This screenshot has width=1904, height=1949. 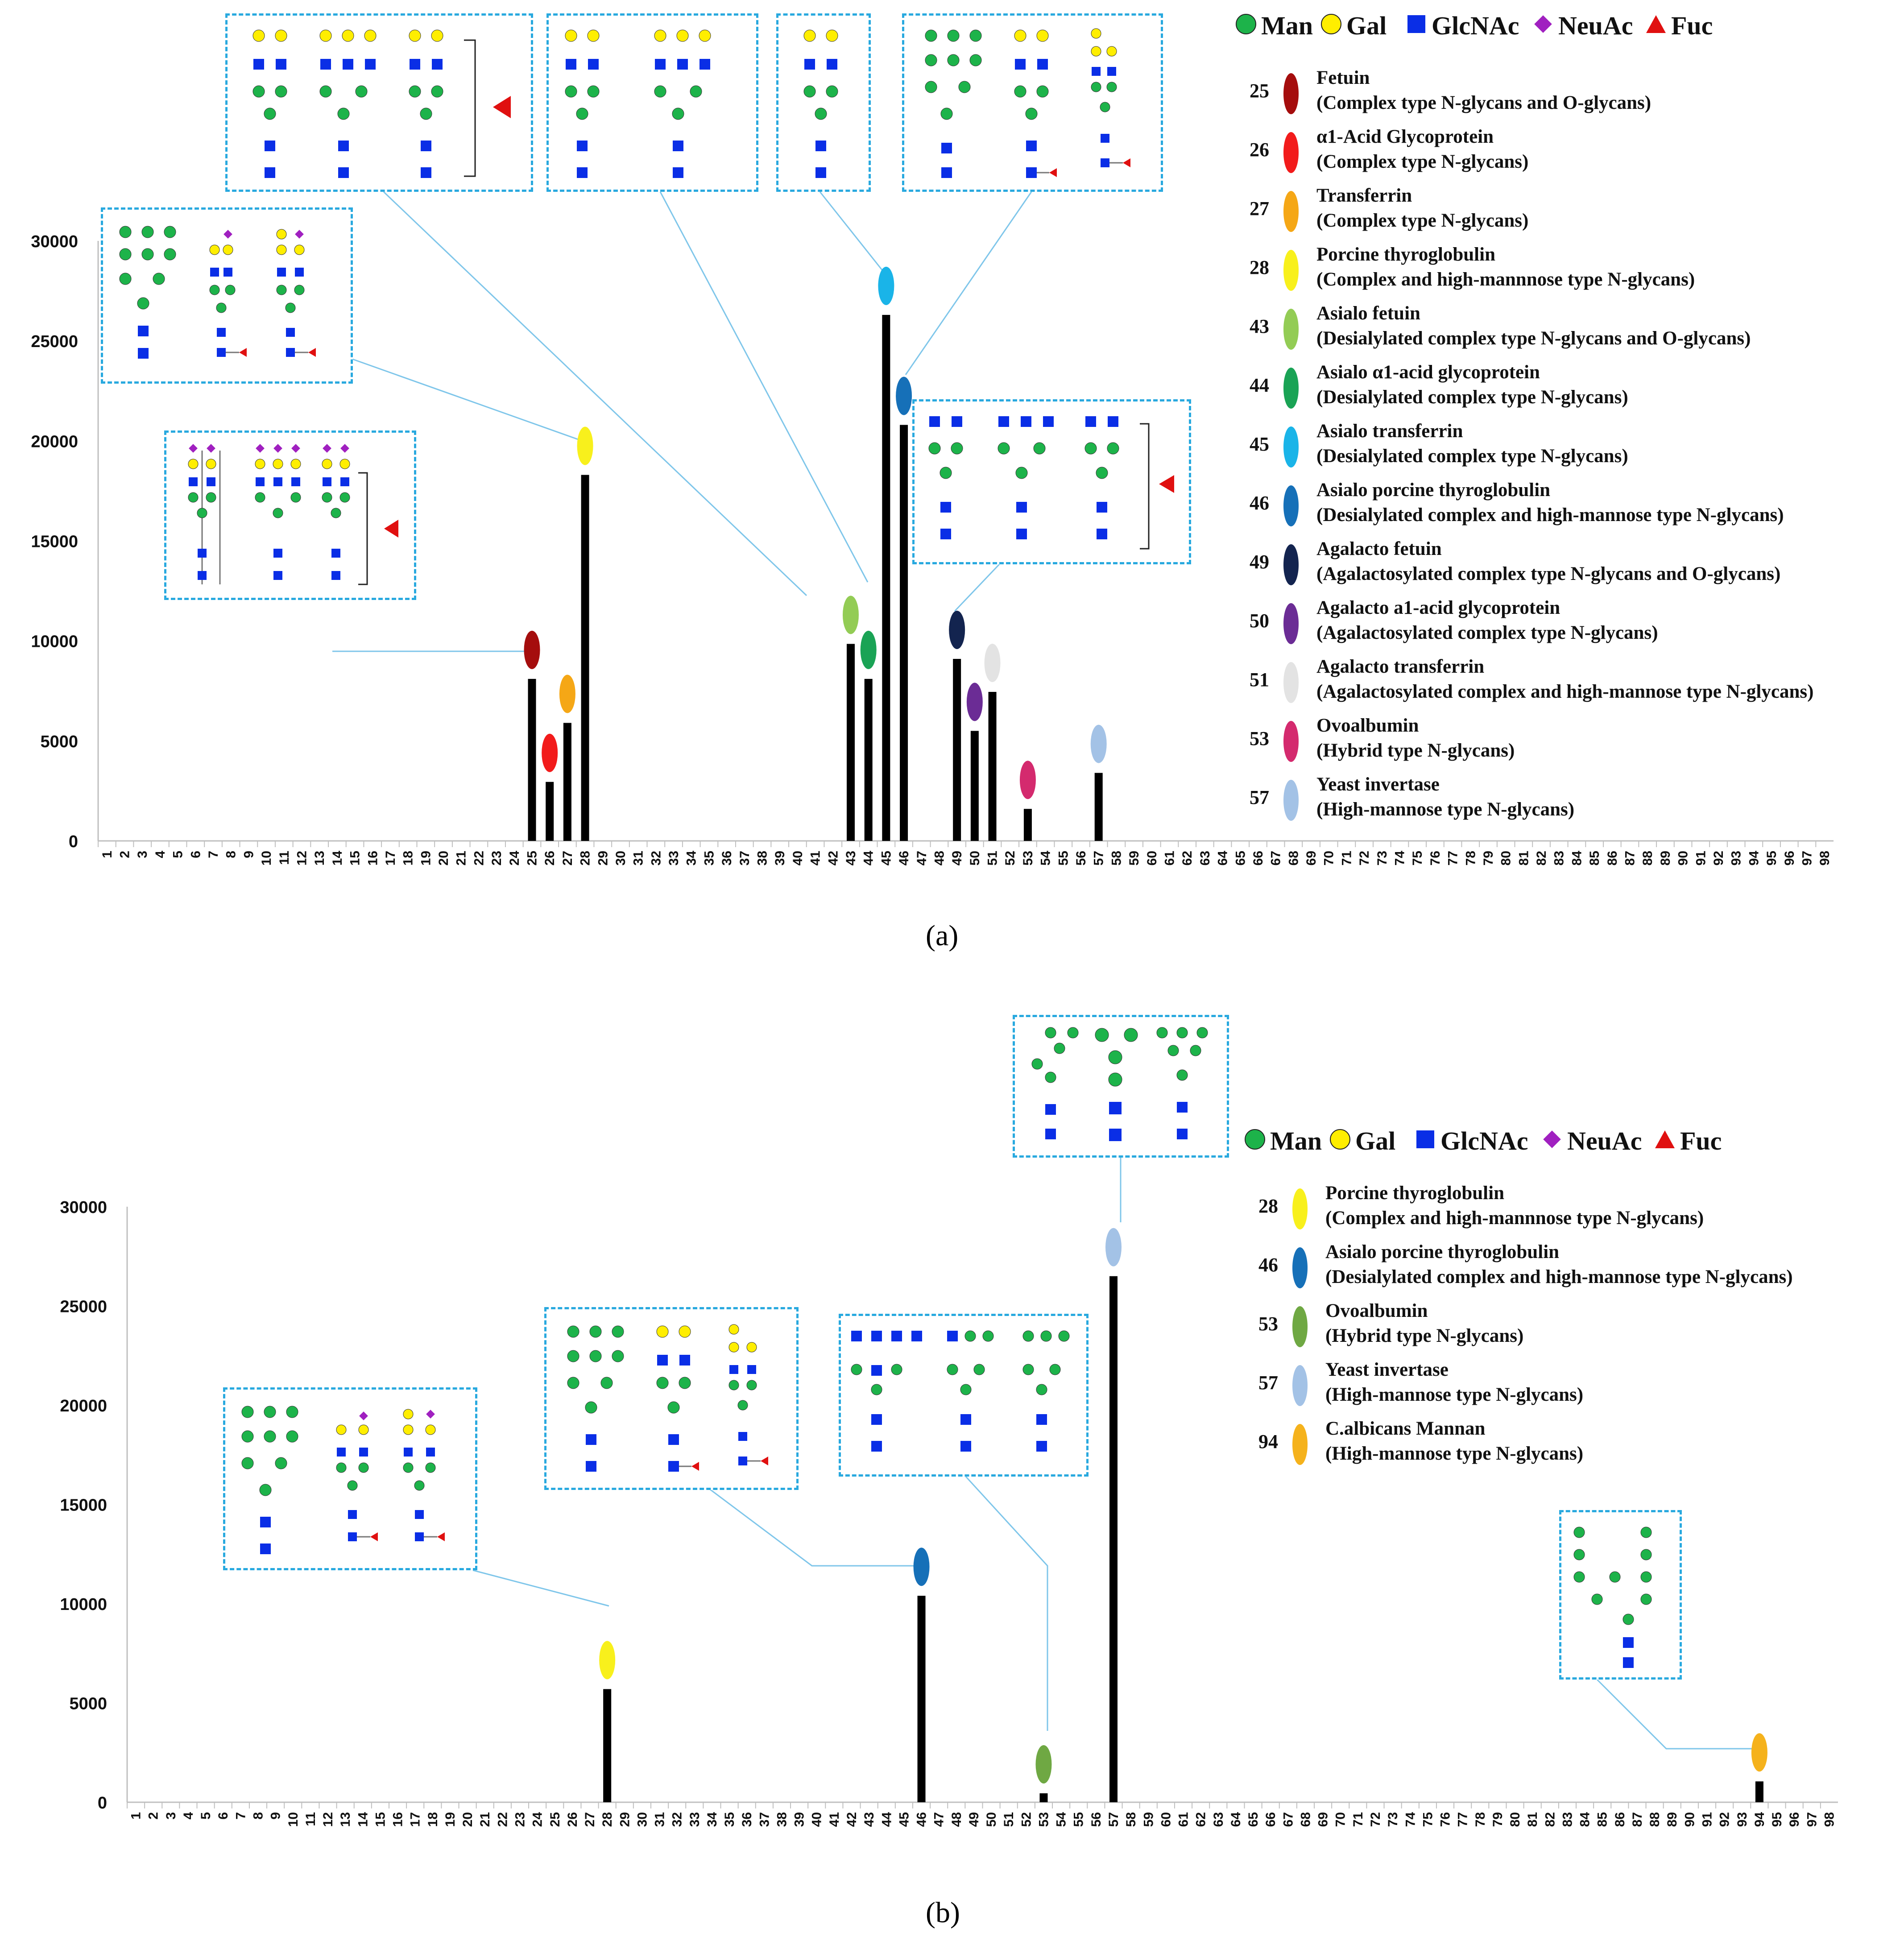 What do you see at coordinates (293, 1819) in the screenshot?
I see `x-tick-label: 10` at bounding box center [293, 1819].